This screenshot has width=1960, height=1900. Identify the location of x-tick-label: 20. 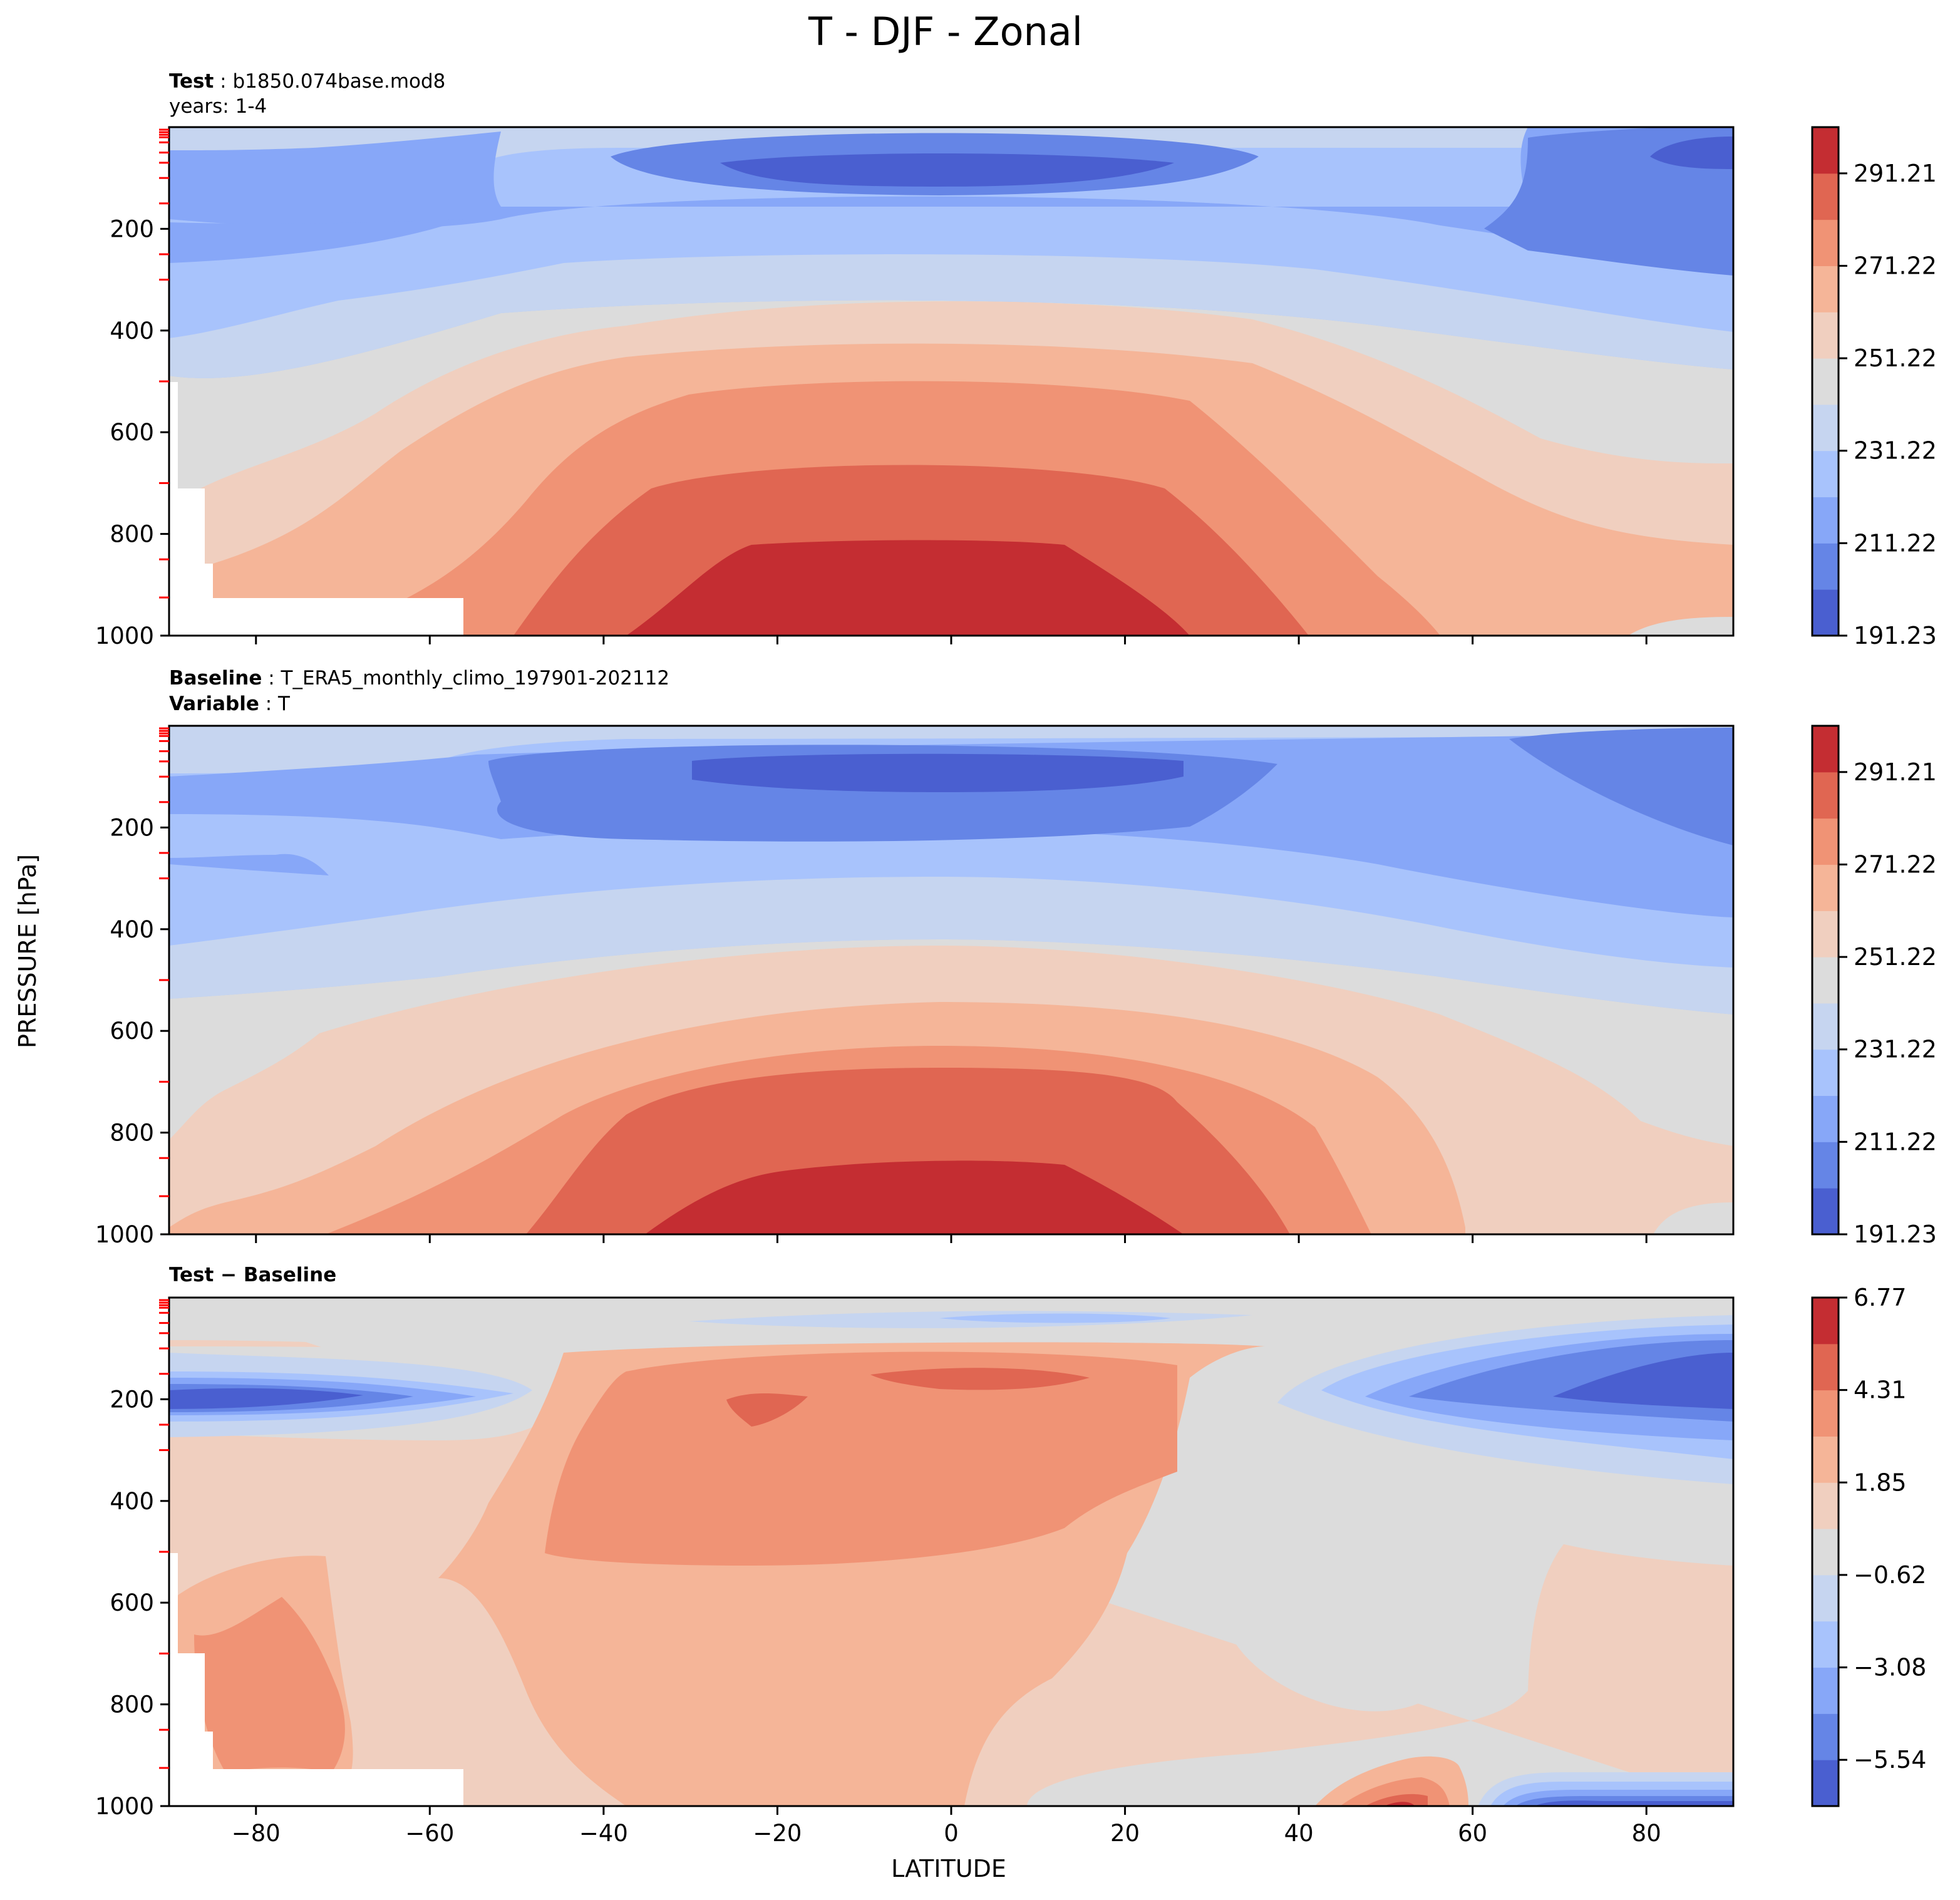
(1125, 1833).